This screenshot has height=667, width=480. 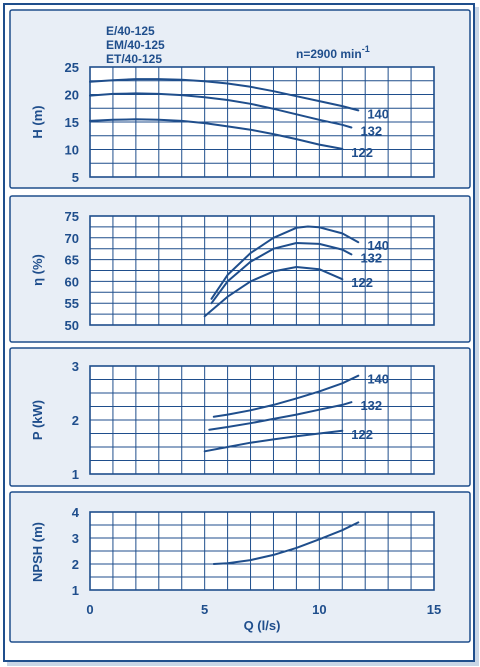 What do you see at coordinates (329, 54) in the screenshot?
I see `speed-label-text: n=2900 min` at bounding box center [329, 54].